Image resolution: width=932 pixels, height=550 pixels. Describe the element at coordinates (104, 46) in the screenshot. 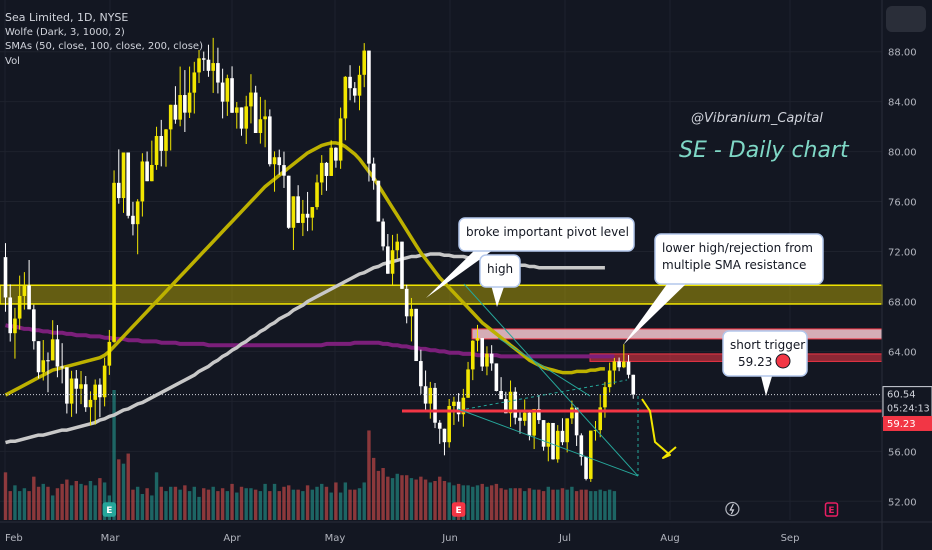

I see `indicator-sma-label: SMAs (50, close, 100, close, 200, close)` at that location.